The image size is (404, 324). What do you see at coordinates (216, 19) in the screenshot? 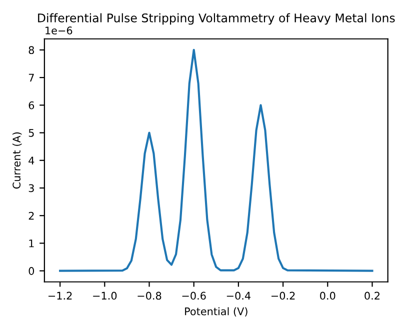
I see `chart-title: Differential Pulse Stripping Voltammetry of Heavy Metal Ions` at bounding box center [216, 19].